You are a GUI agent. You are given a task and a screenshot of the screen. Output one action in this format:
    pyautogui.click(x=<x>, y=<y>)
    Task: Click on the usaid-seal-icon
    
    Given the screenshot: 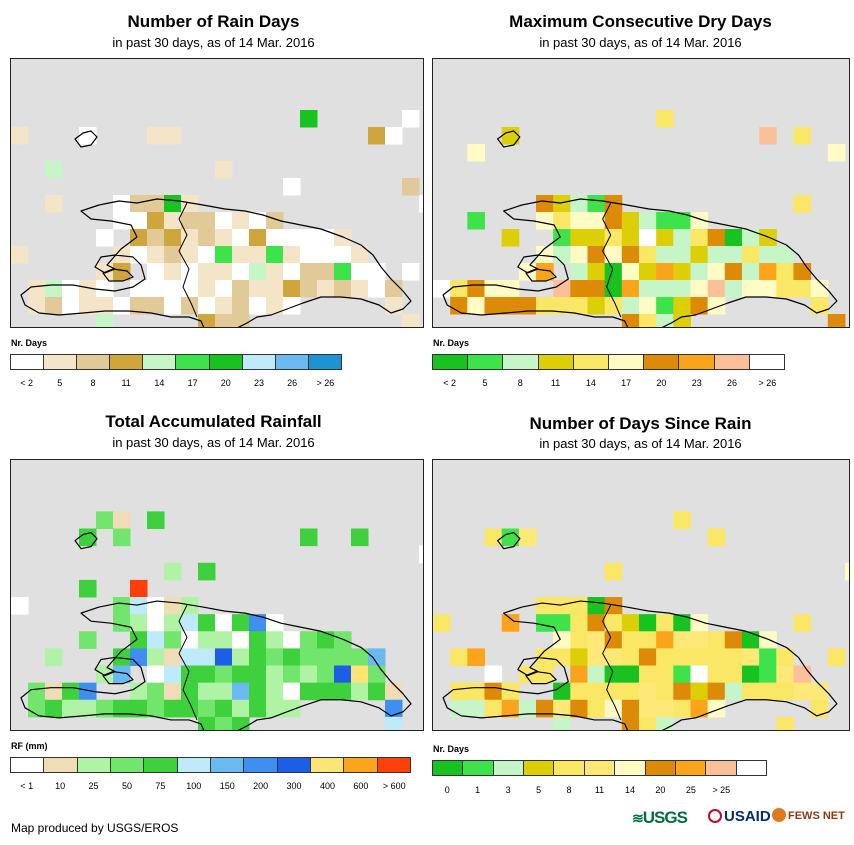 What is the action you would take?
    pyautogui.click(x=715, y=816)
    